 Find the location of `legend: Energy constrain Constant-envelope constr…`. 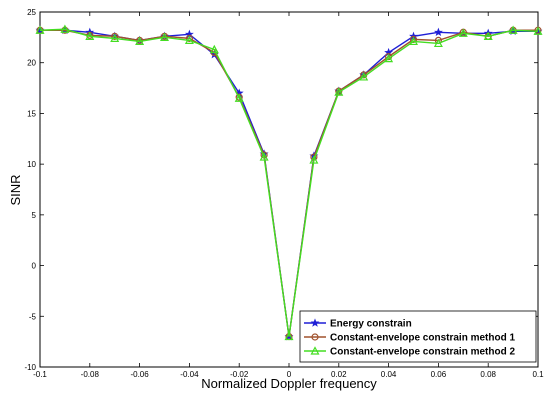

legend: Energy constrain Constant-envelope constr… is located at coordinates (418, 336).